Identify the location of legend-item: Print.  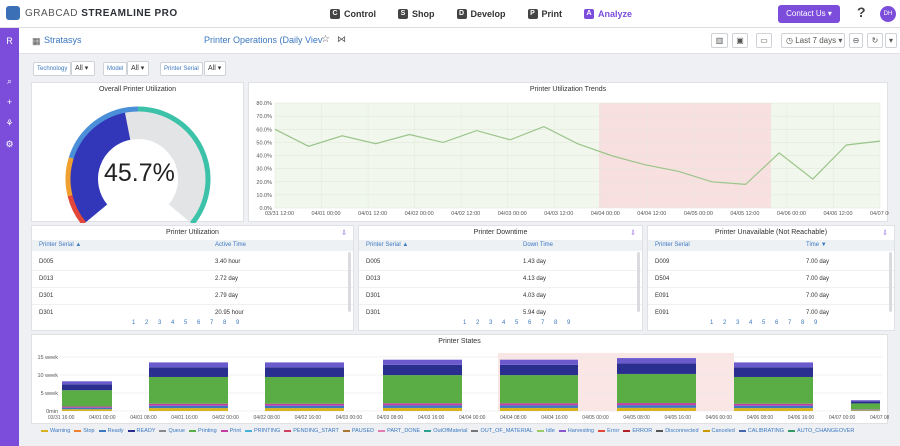
(230, 431).